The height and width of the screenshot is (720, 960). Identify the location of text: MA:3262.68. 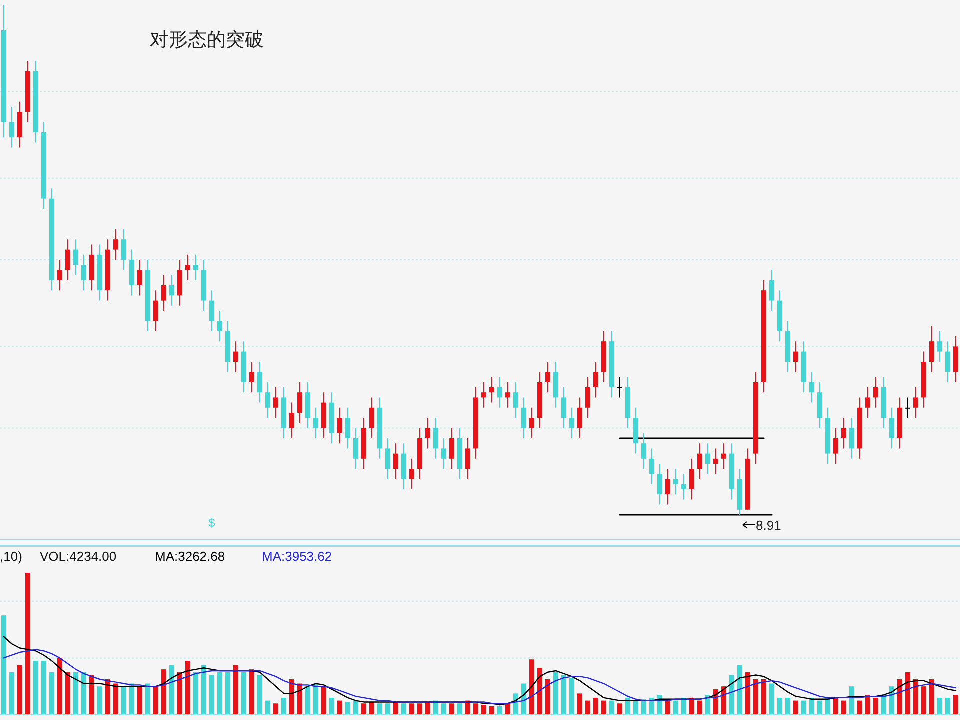
(190, 556).